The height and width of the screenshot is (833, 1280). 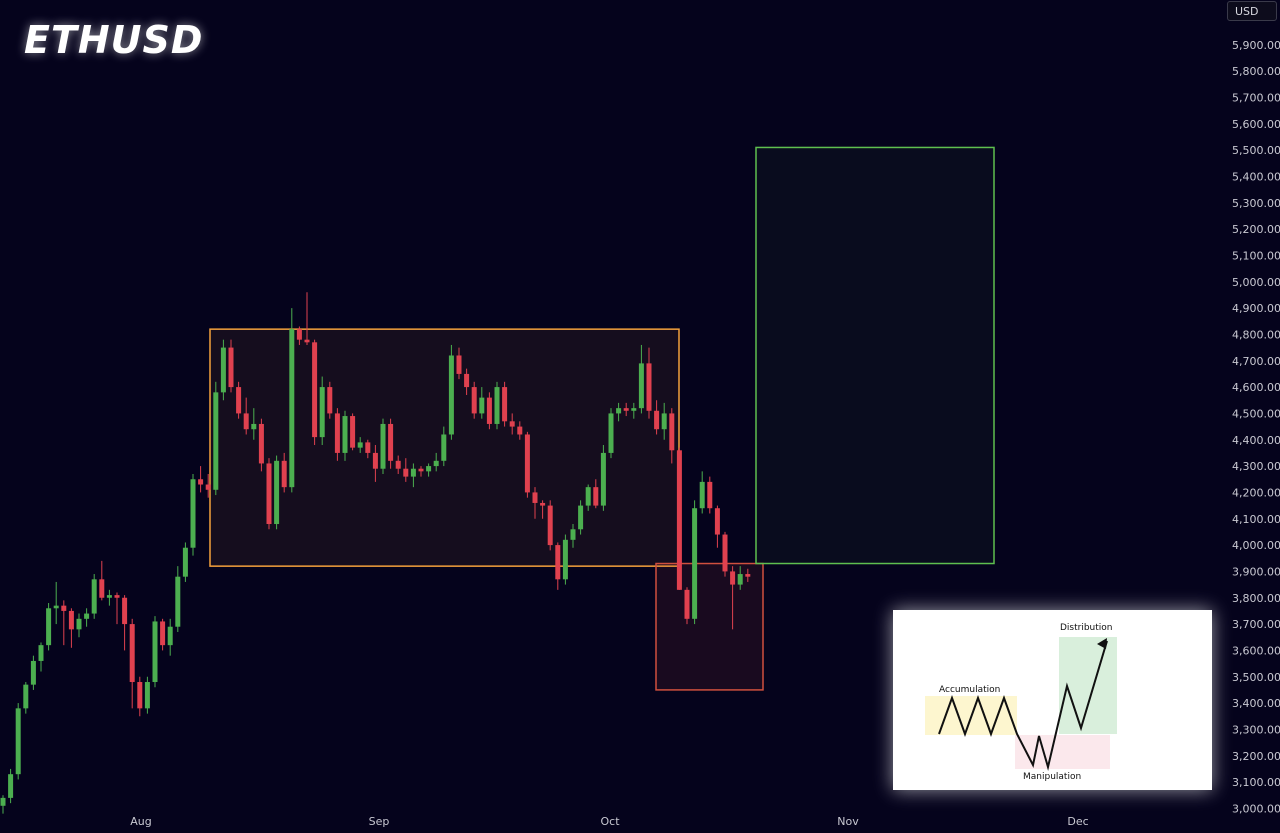 I want to click on zone-manipulation, so click(x=709, y=626).